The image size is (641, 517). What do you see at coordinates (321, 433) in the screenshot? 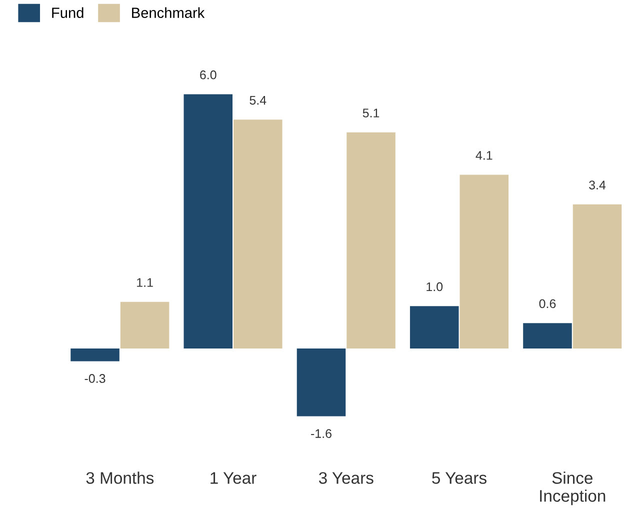
I see `data-label: -1.6` at bounding box center [321, 433].